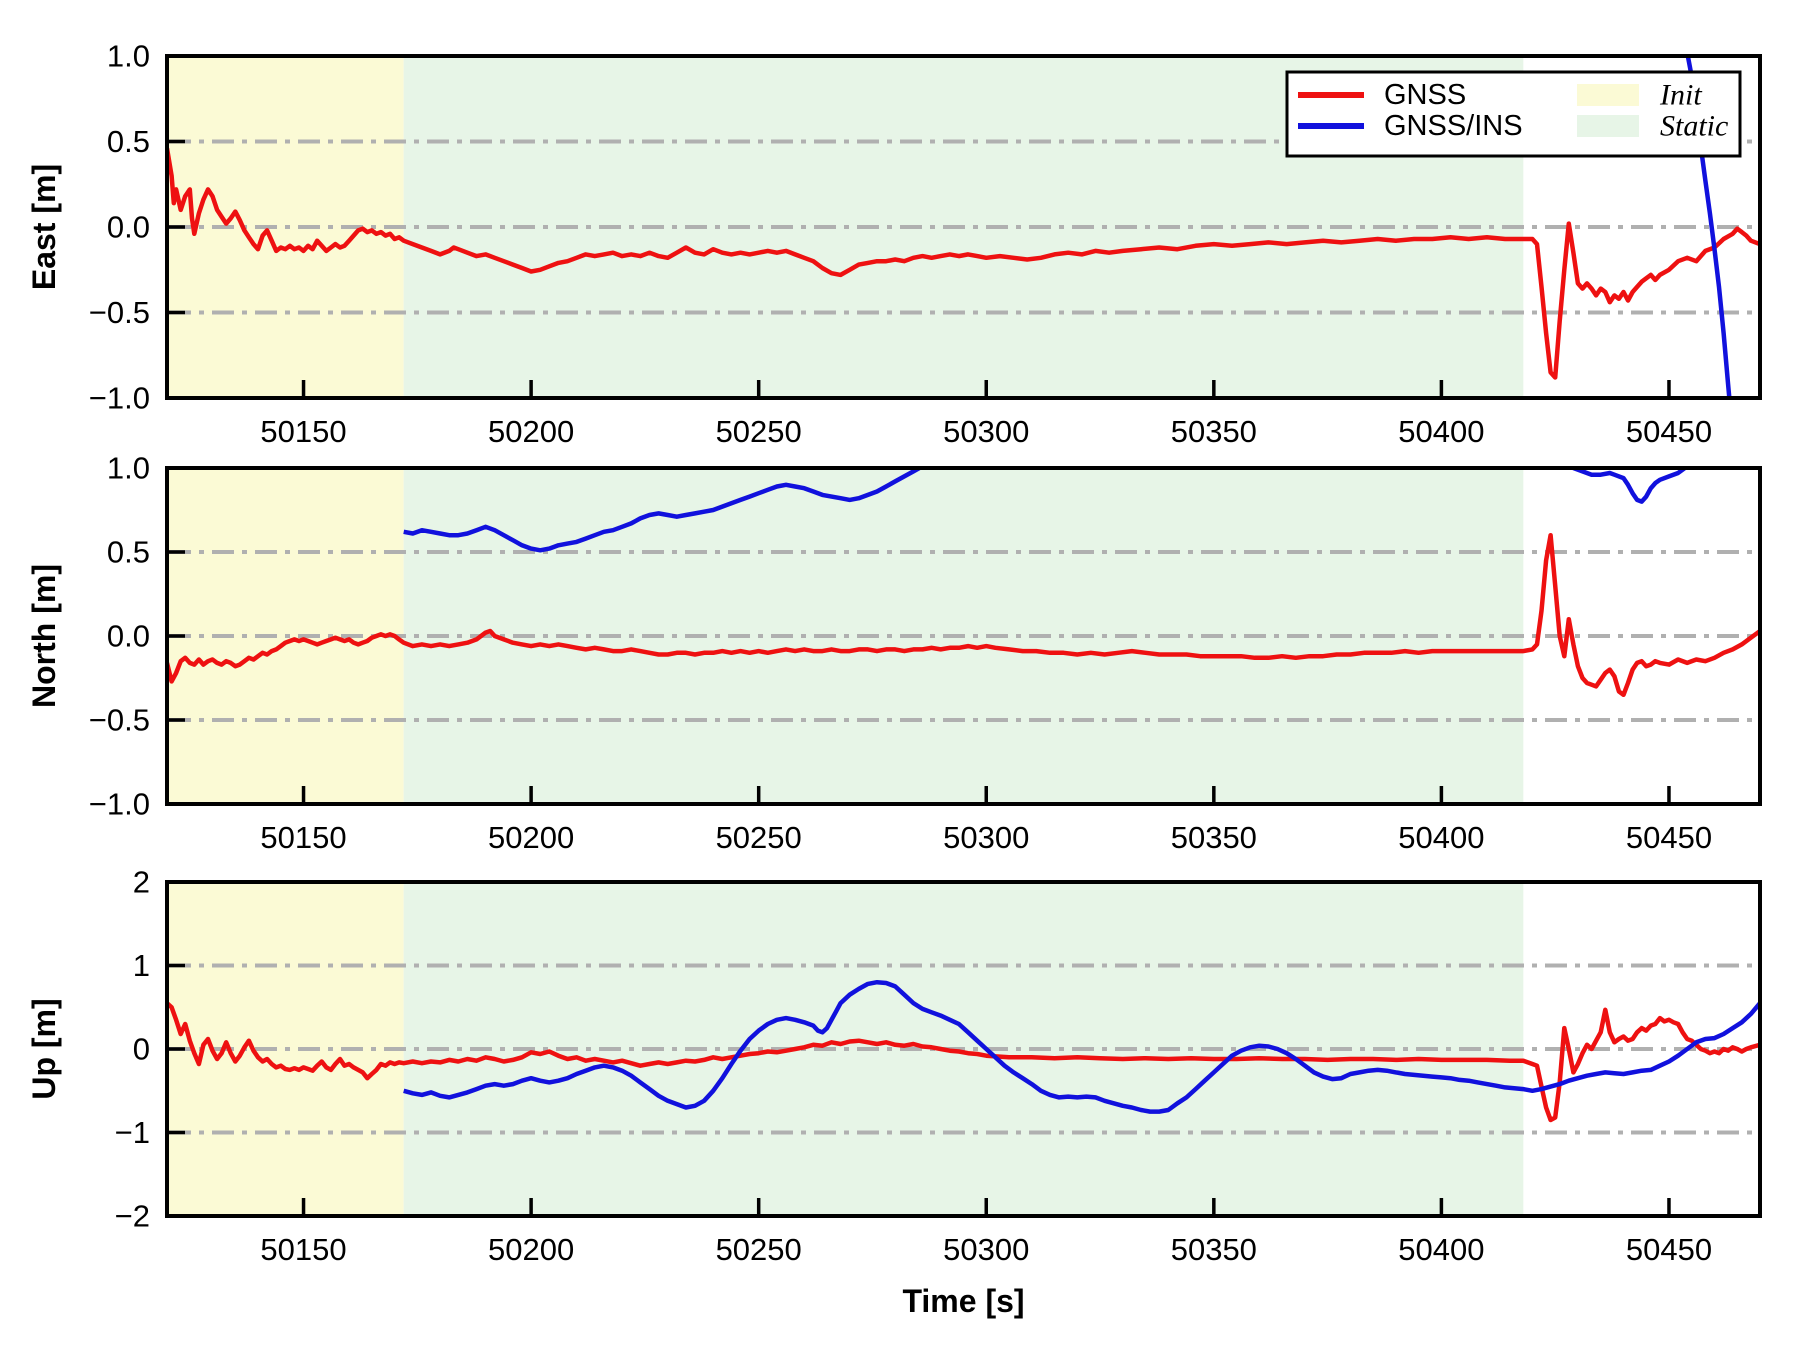 The image size is (1800, 1350). Describe the element at coordinates (44, 1048) in the screenshot. I see `y-axis-label: Up [m]` at that location.